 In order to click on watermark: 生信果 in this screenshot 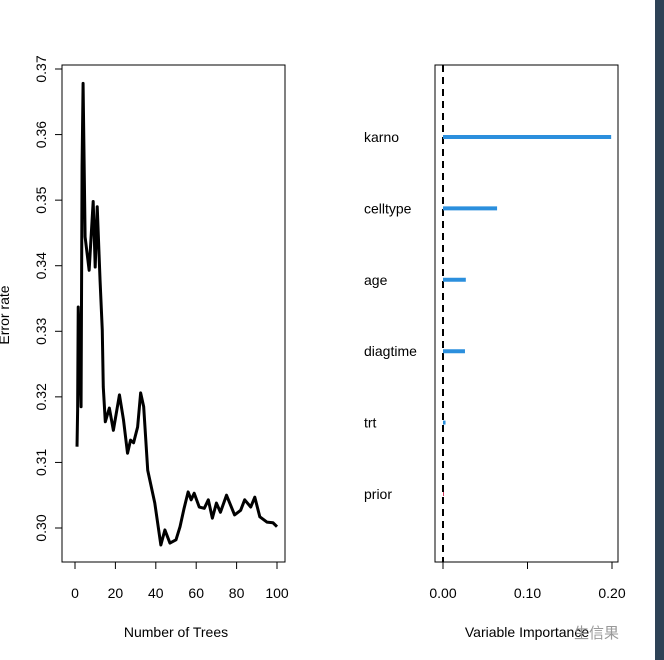, I will do `click(597, 633)`.